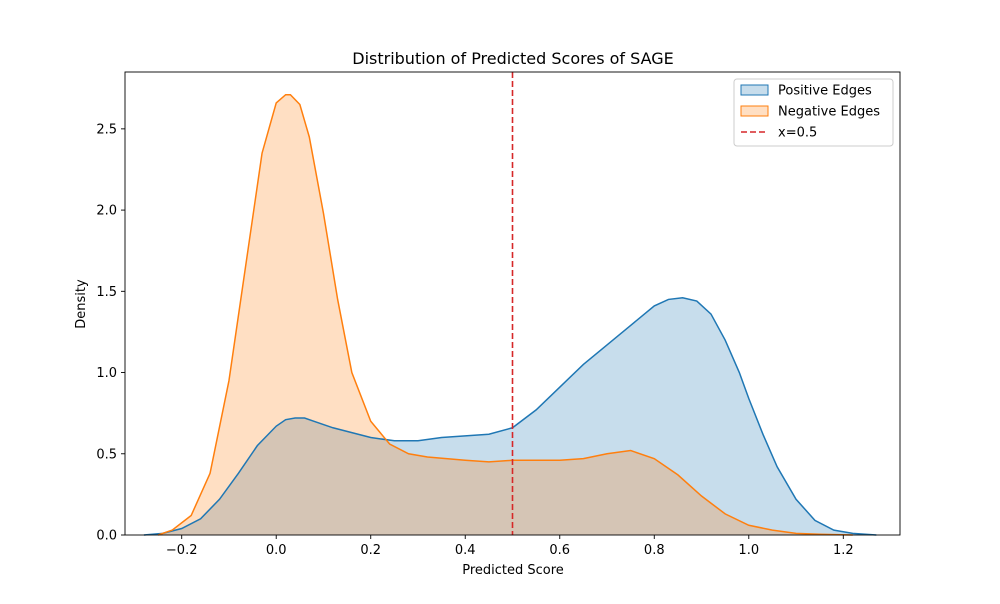 Image resolution: width=1000 pixels, height=604 pixels. What do you see at coordinates (513, 570) in the screenshot?
I see `x-axis-label: Predicted Score` at bounding box center [513, 570].